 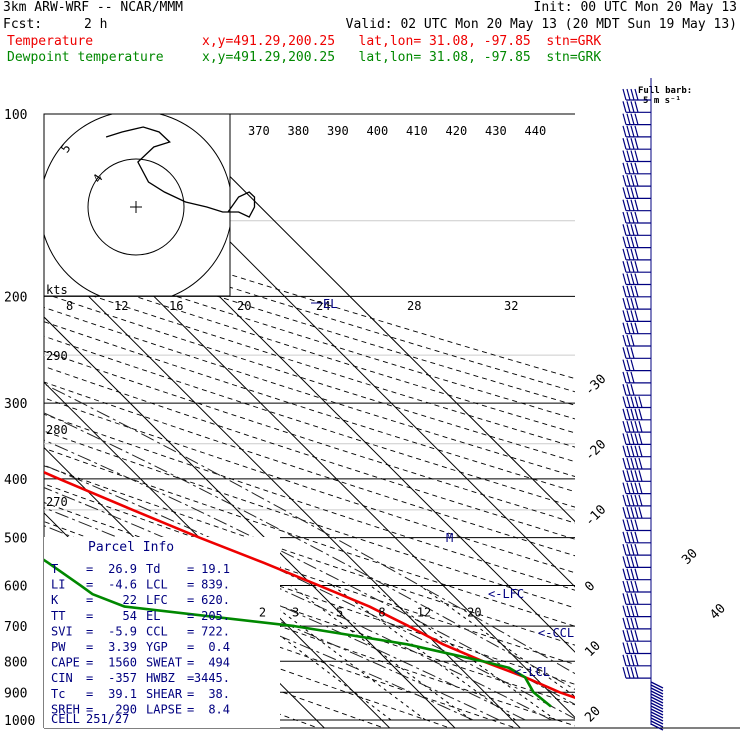 What do you see at coordinates (536, 131) in the screenshot?
I see `theta-label: 440` at bounding box center [536, 131].